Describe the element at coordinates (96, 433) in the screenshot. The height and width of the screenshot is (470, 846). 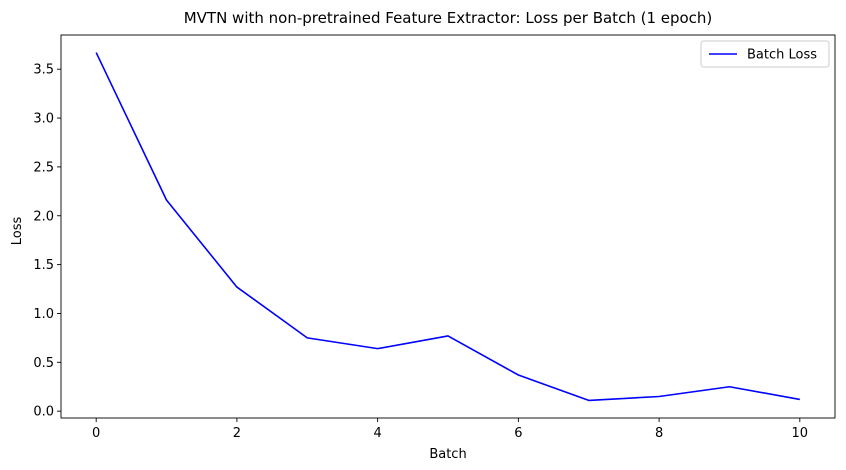
I see `x-tick-label: 0` at that location.